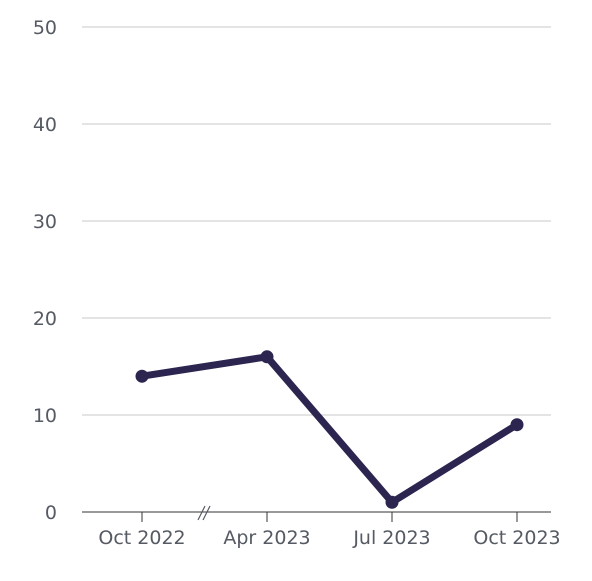 The height and width of the screenshot is (581, 592). What do you see at coordinates (45, 28) in the screenshot?
I see `y-tick-label: 50` at bounding box center [45, 28].